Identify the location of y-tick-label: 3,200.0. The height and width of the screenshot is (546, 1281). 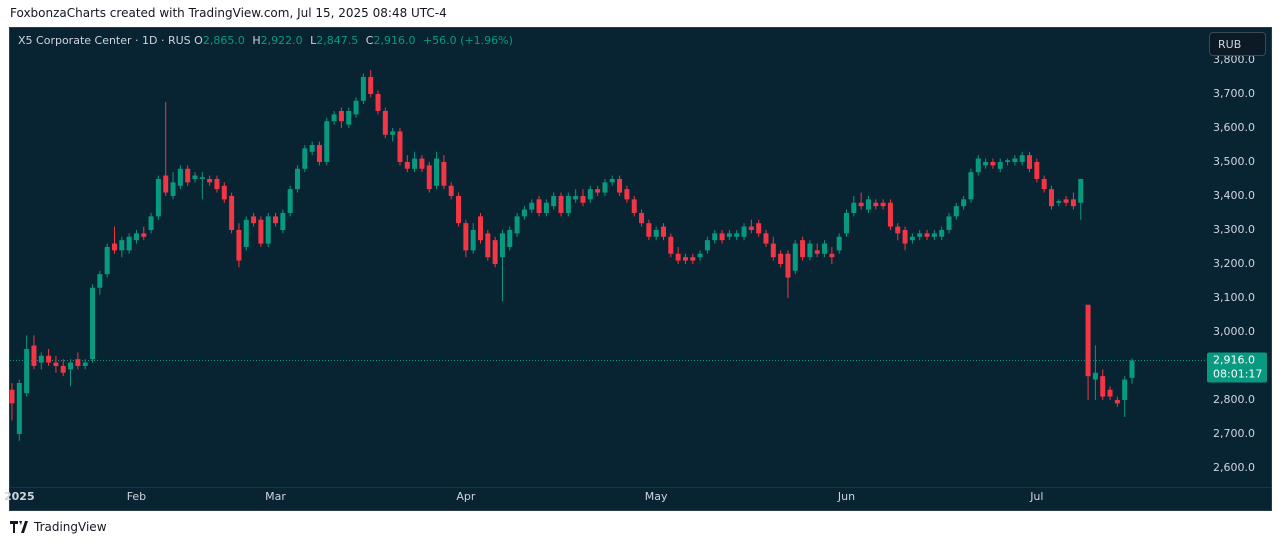
(1234, 263).